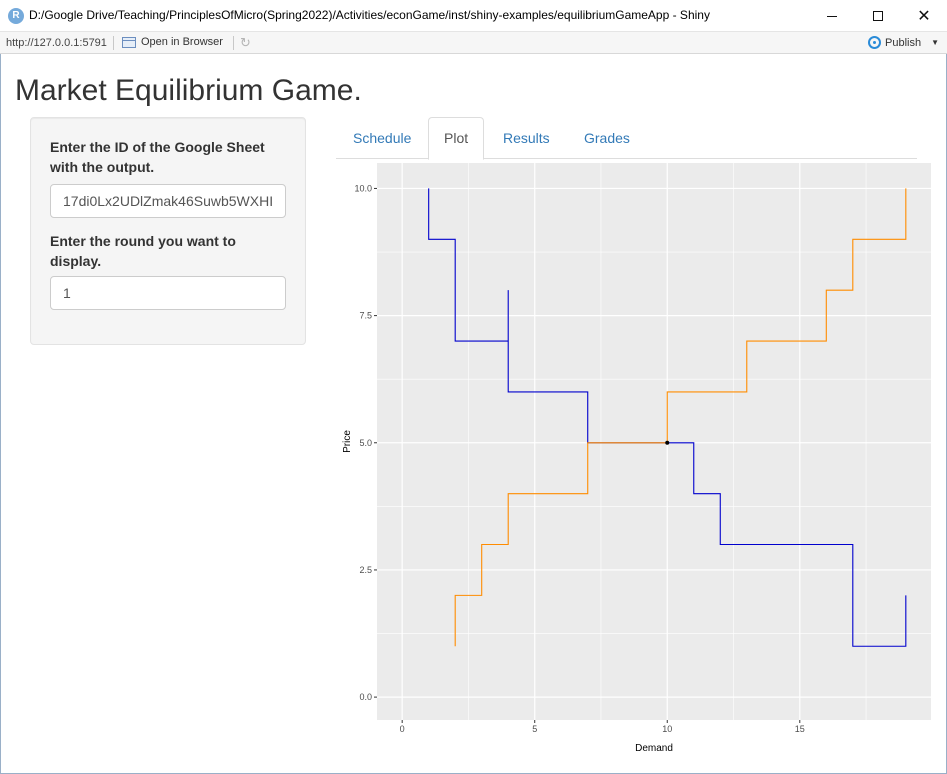 The width and height of the screenshot is (947, 774). I want to click on x-tick-label: 15, so click(800, 729).